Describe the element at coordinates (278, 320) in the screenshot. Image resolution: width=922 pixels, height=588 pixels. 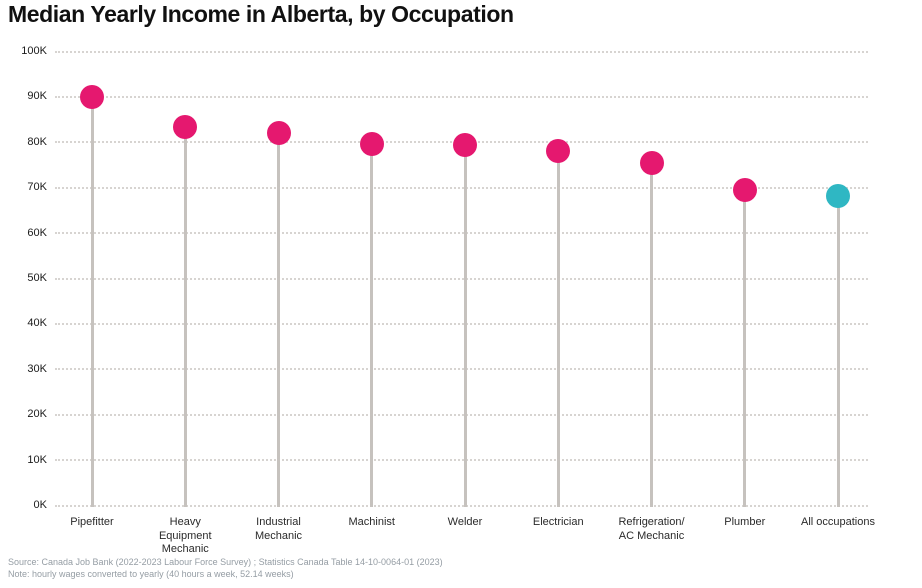
I see `lollipop-stem-industrial-mechanic` at that location.